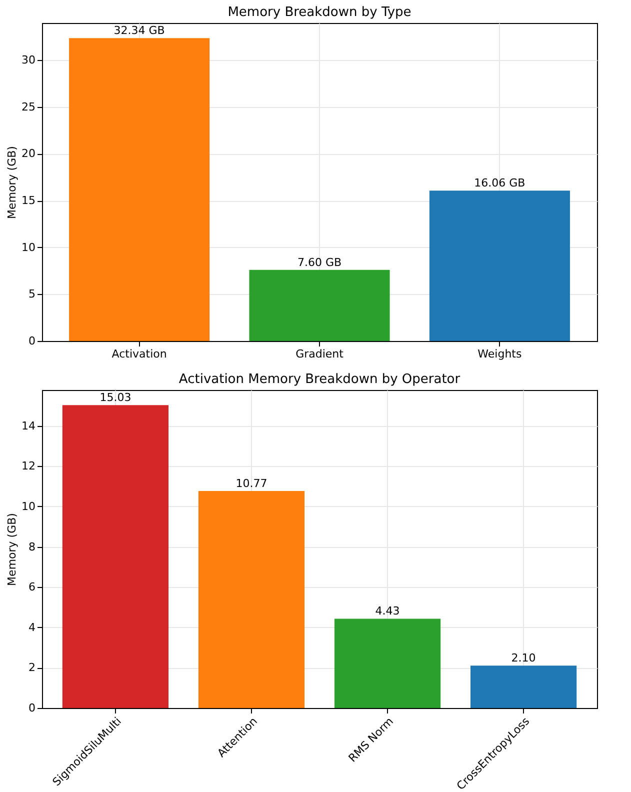 The height and width of the screenshot is (792, 631). What do you see at coordinates (252, 483) in the screenshot?
I see `data-label: 10.77` at bounding box center [252, 483].